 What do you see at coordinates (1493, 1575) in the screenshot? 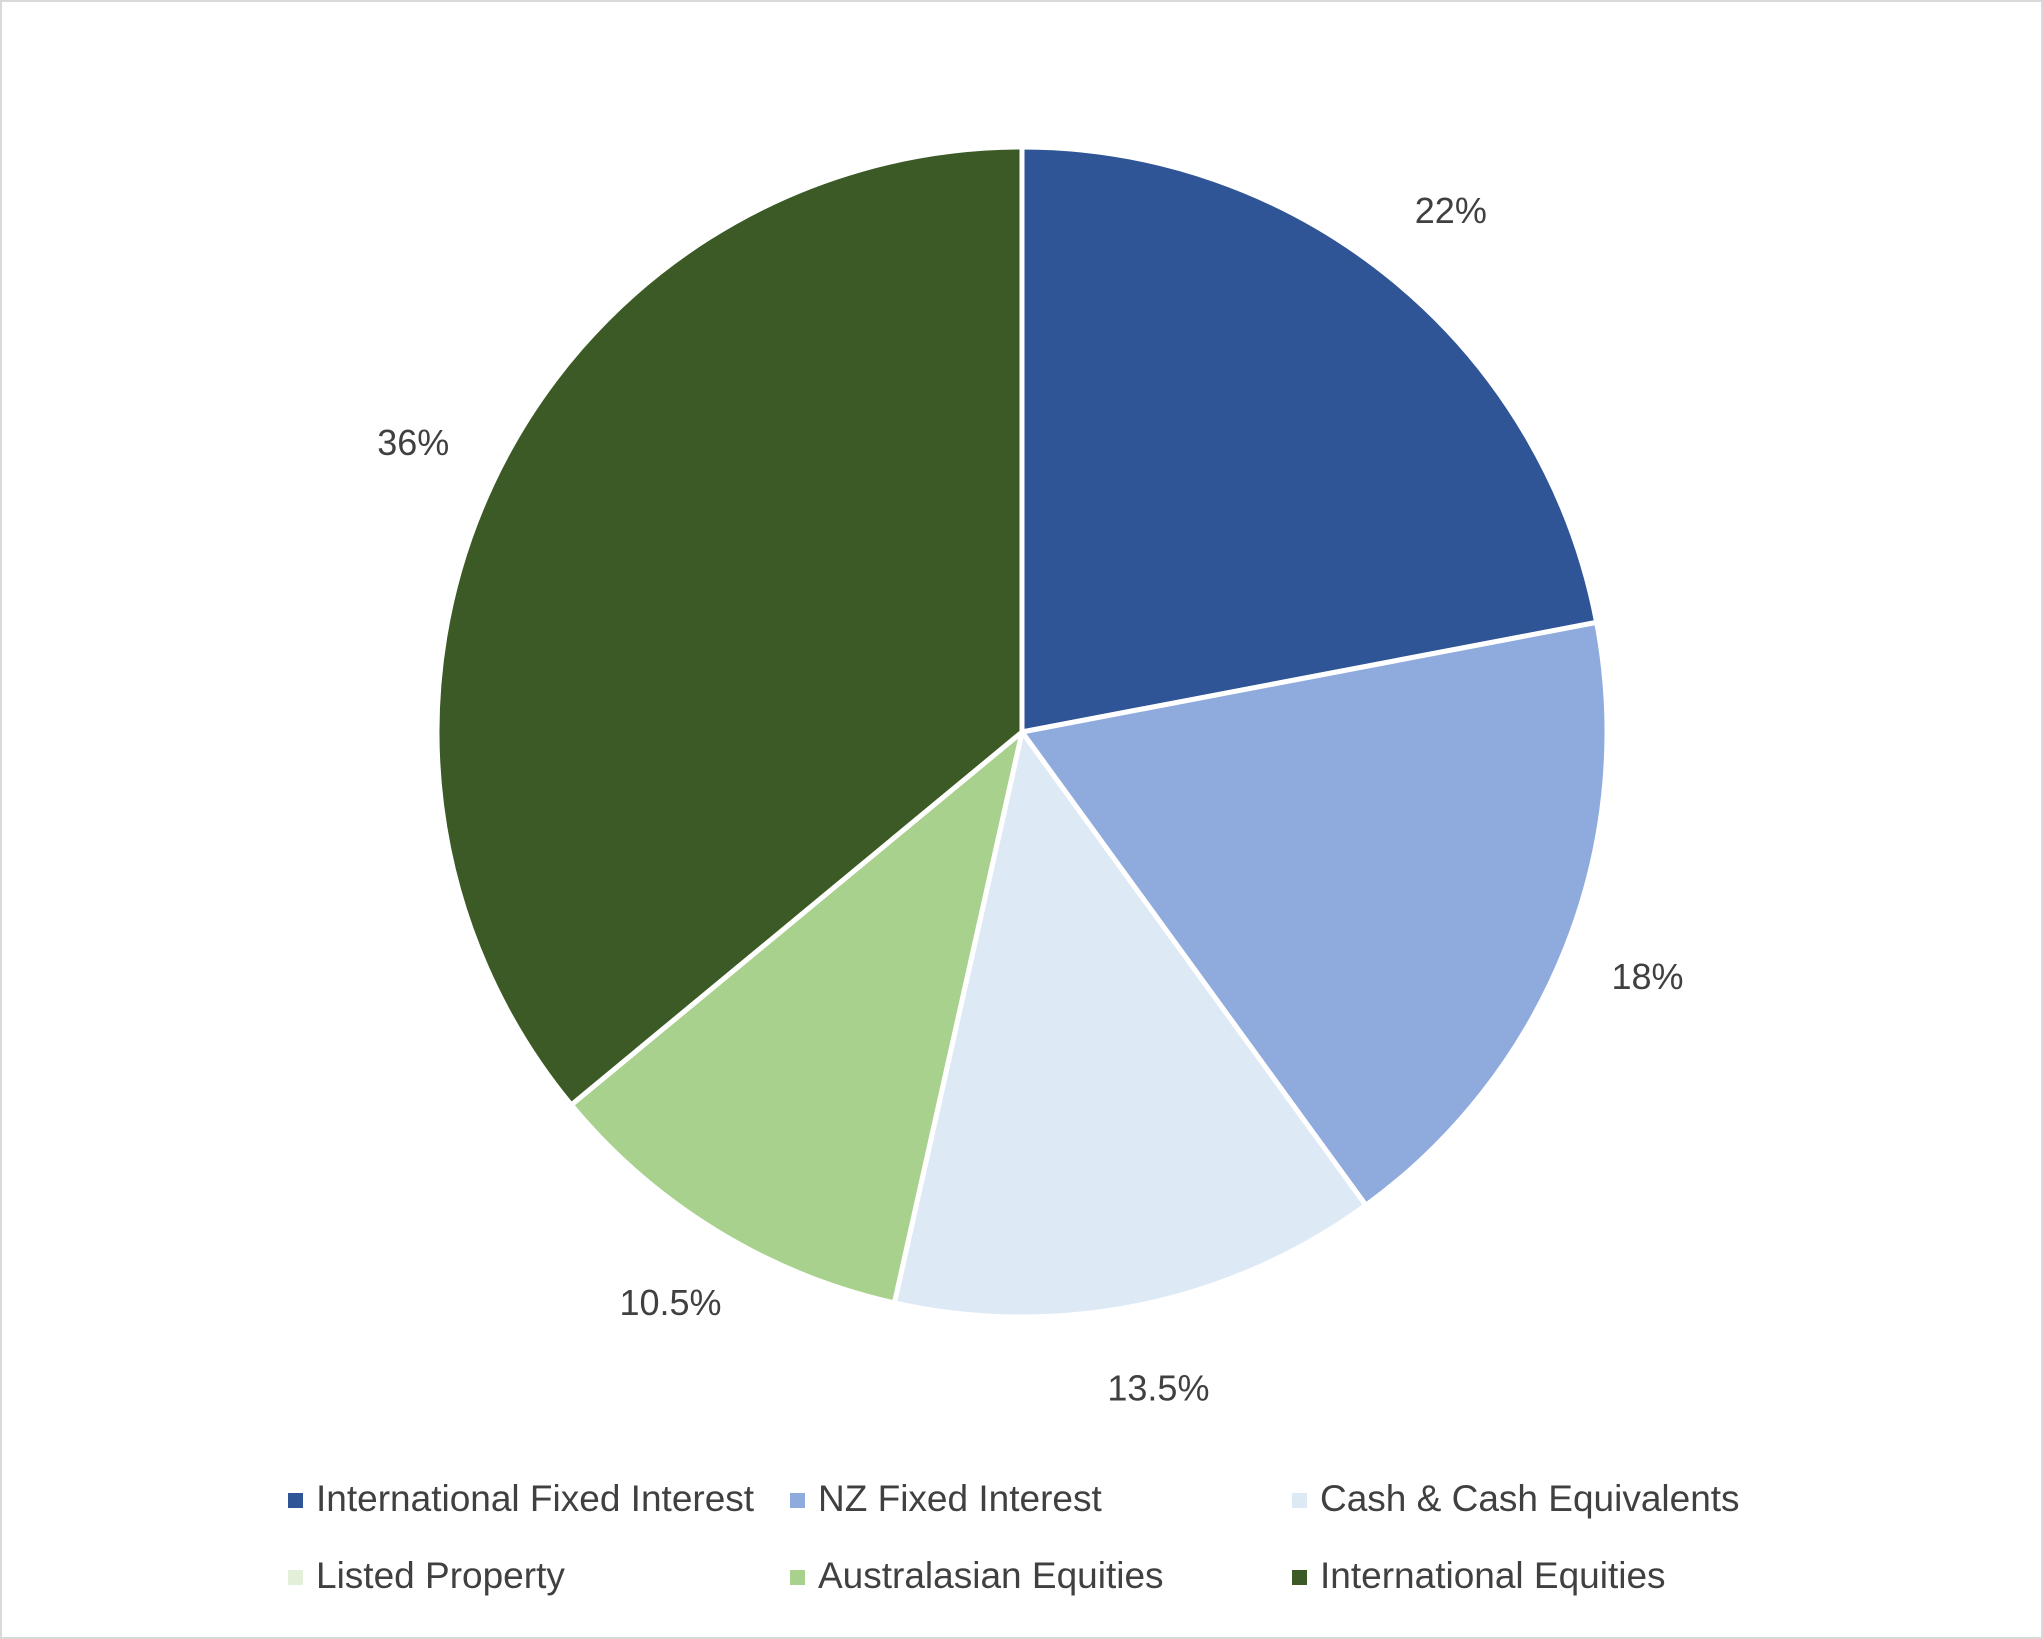
I see `legend-label: International Equities` at bounding box center [1493, 1575].